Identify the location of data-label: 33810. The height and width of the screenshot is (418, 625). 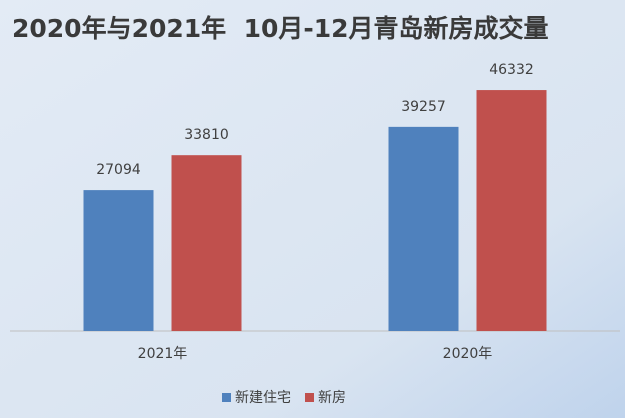
(206, 135).